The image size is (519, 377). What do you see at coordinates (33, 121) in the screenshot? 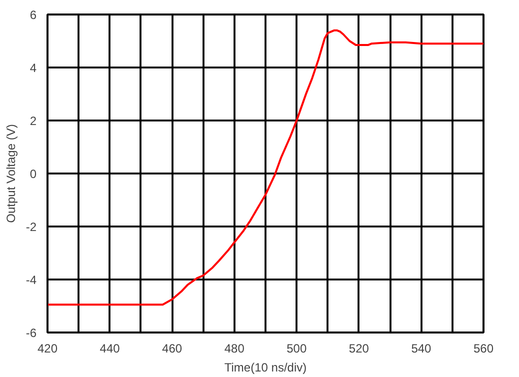
I see `y-tick-label: 2` at bounding box center [33, 121].